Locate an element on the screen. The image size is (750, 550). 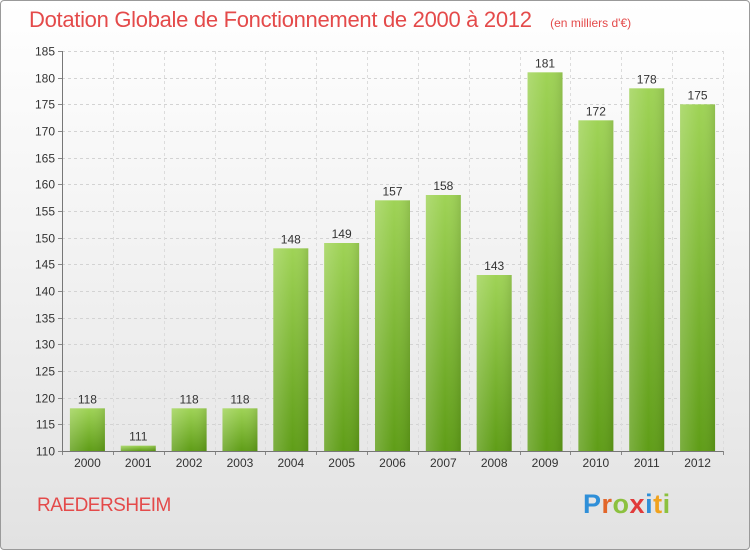
data-label: 158 is located at coordinates (443, 186).